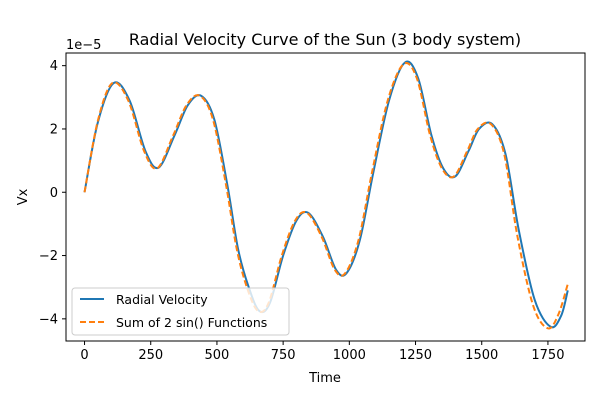 The image size is (600, 400). I want to click on x-tick-label: 750, so click(283, 355).